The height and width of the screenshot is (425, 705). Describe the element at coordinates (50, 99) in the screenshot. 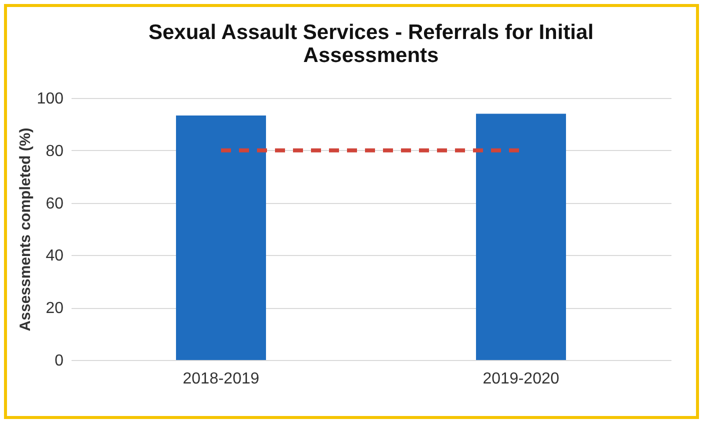

I see `y-tick-label: 100` at that location.